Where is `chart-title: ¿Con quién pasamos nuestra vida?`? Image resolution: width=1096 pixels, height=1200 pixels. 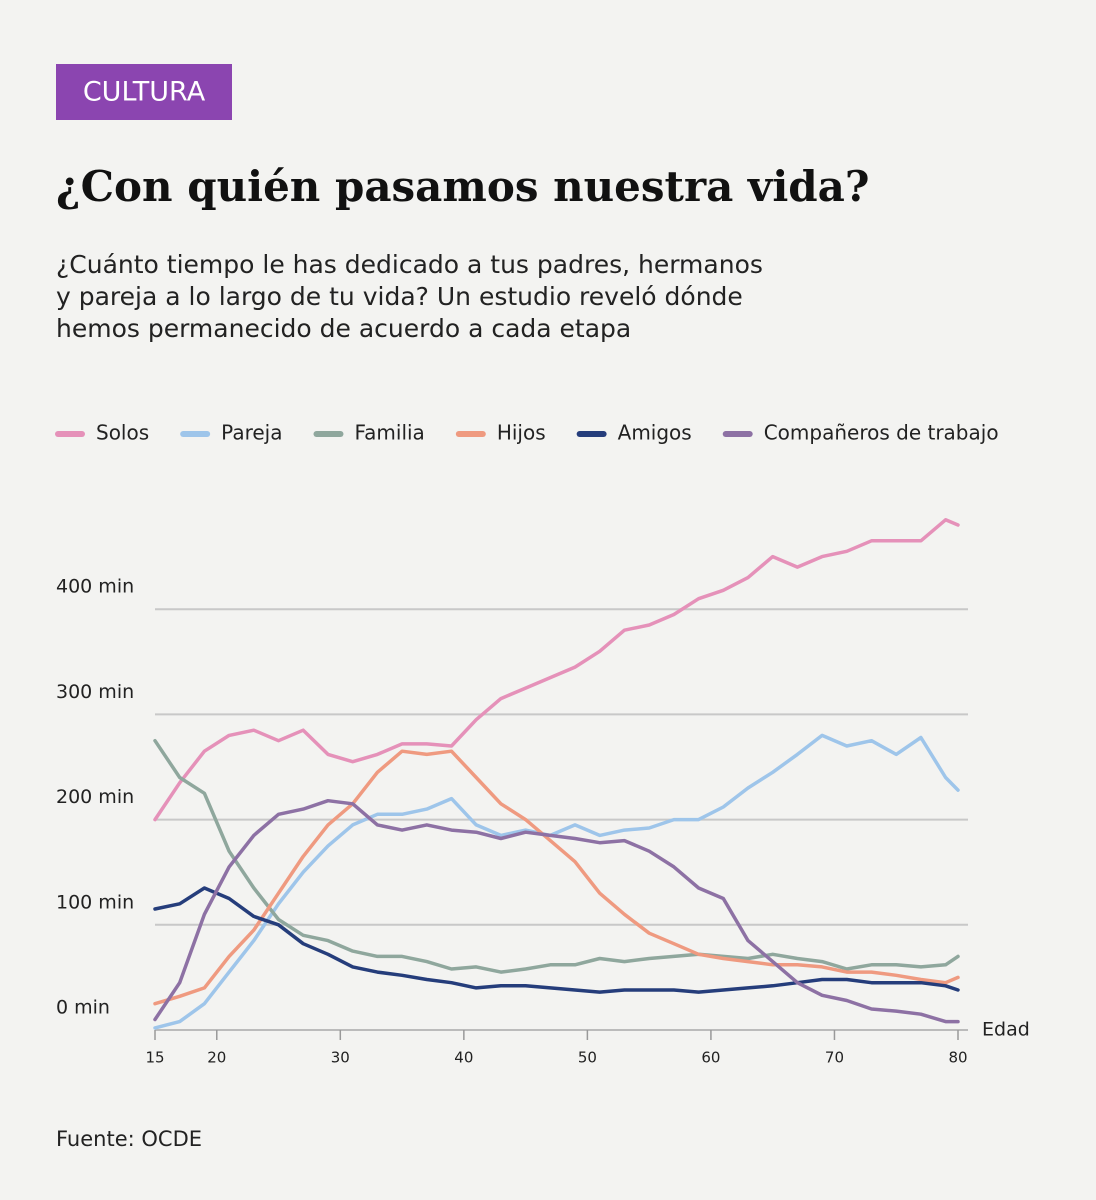
chart-title: ¿Con quién pasamos nuestra vida? is located at coordinates (462, 186).